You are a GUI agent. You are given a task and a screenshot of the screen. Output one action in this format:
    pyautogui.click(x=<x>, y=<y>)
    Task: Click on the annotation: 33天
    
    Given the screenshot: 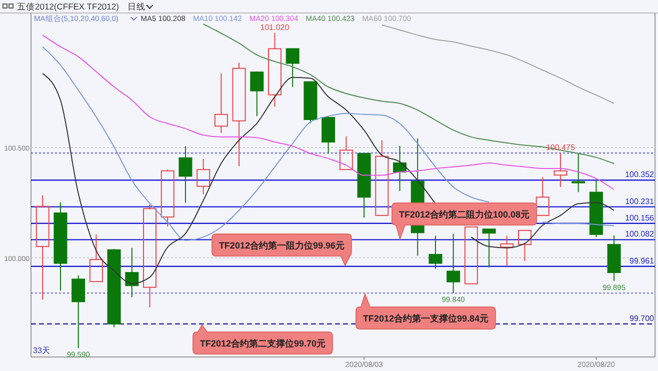 What is the action you would take?
    pyautogui.click(x=41, y=350)
    